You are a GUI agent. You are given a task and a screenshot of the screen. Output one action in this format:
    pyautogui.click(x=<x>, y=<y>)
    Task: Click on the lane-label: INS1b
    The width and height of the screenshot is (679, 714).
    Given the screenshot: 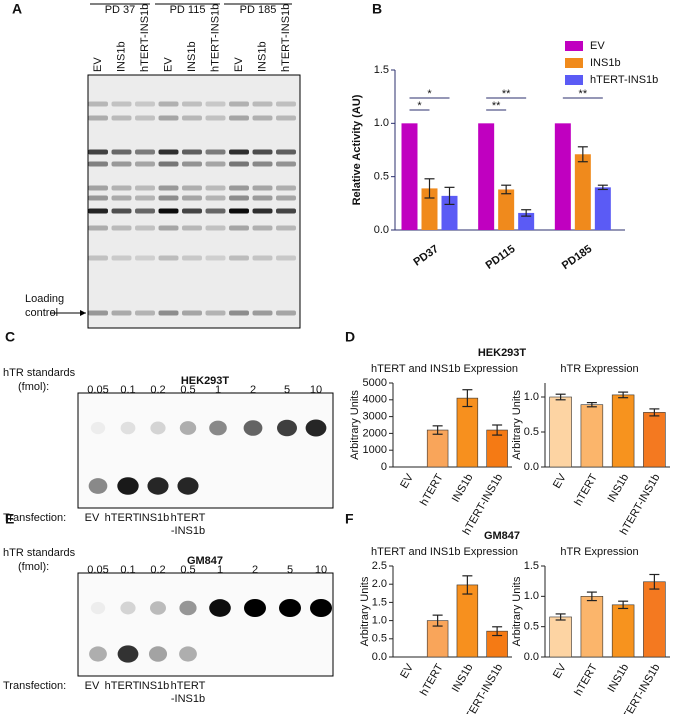 What is the action you would take?
    pyautogui.click(x=121, y=56)
    